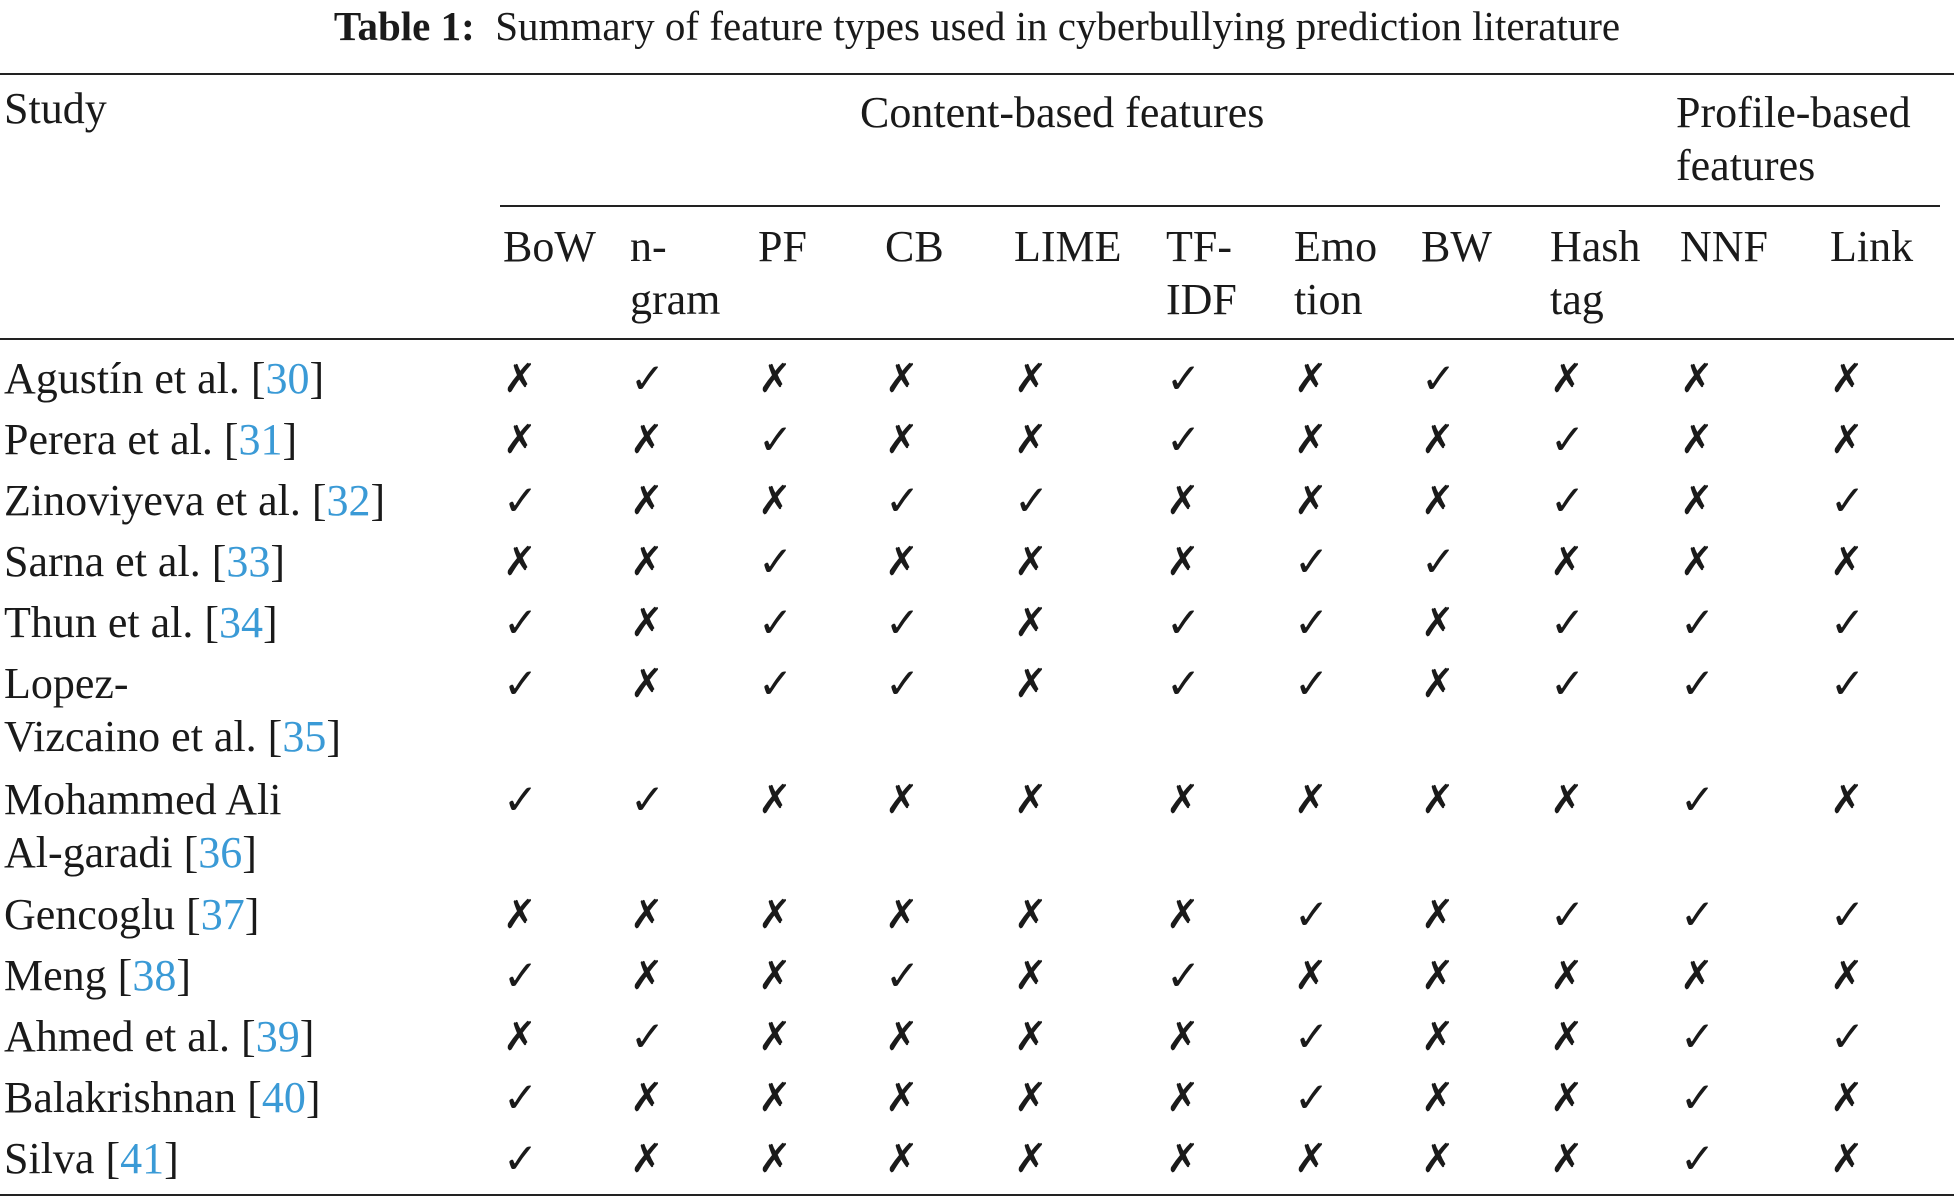 The height and width of the screenshot is (1200, 1954). I want to click on study-name: Gencoglu [37], so click(131, 915).